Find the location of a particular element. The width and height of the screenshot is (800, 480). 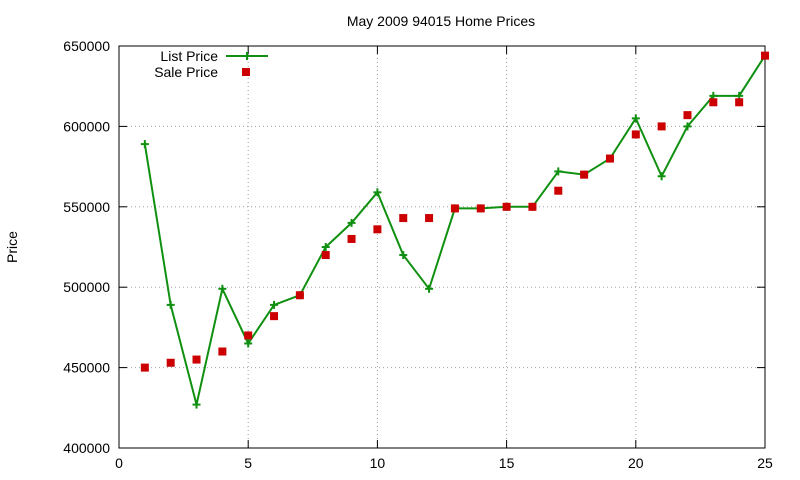

y-tick-label: 600000 is located at coordinates (86, 126).